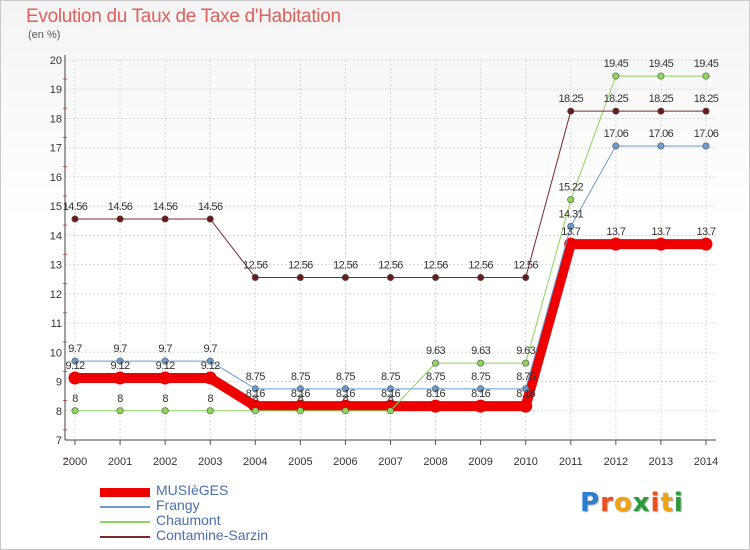 The image size is (750, 550). Describe the element at coordinates (616, 462) in the screenshot. I see `x-tick-label: 2012` at that location.